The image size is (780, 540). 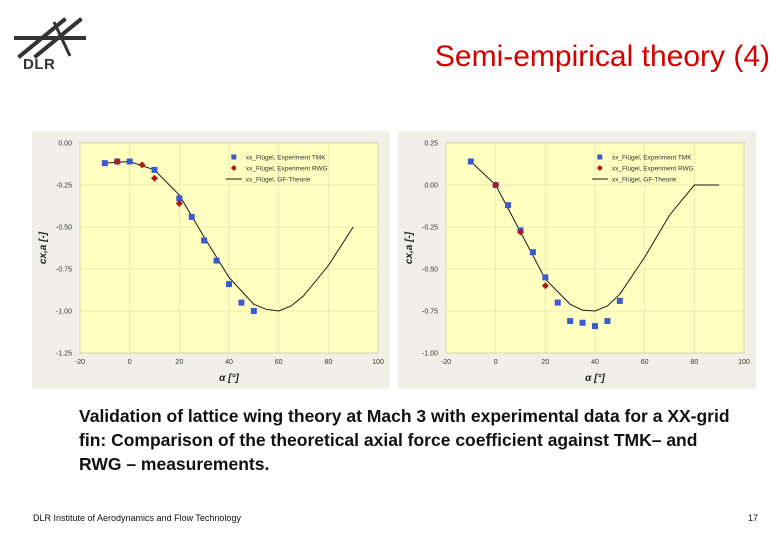 I want to click on y-tick-label: 0.25, so click(x=431, y=144).